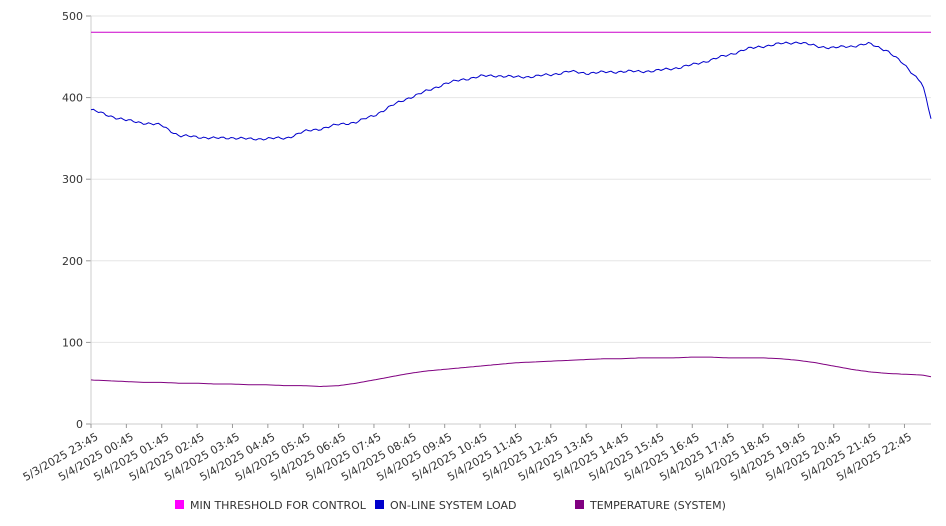 The image size is (946, 526). Describe the element at coordinates (72, 16) in the screenshot. I see `y-tick-label: 500` at that location.